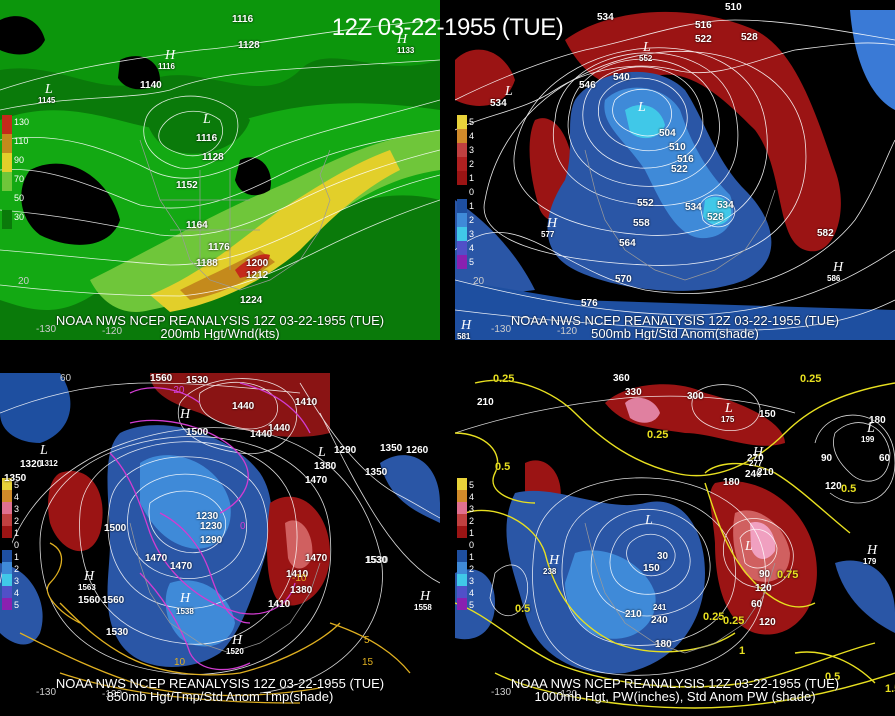 The image size is (895, 716). I want to click on map-title: 12Z 03-22-1955 (TUE), so click(447, 27).